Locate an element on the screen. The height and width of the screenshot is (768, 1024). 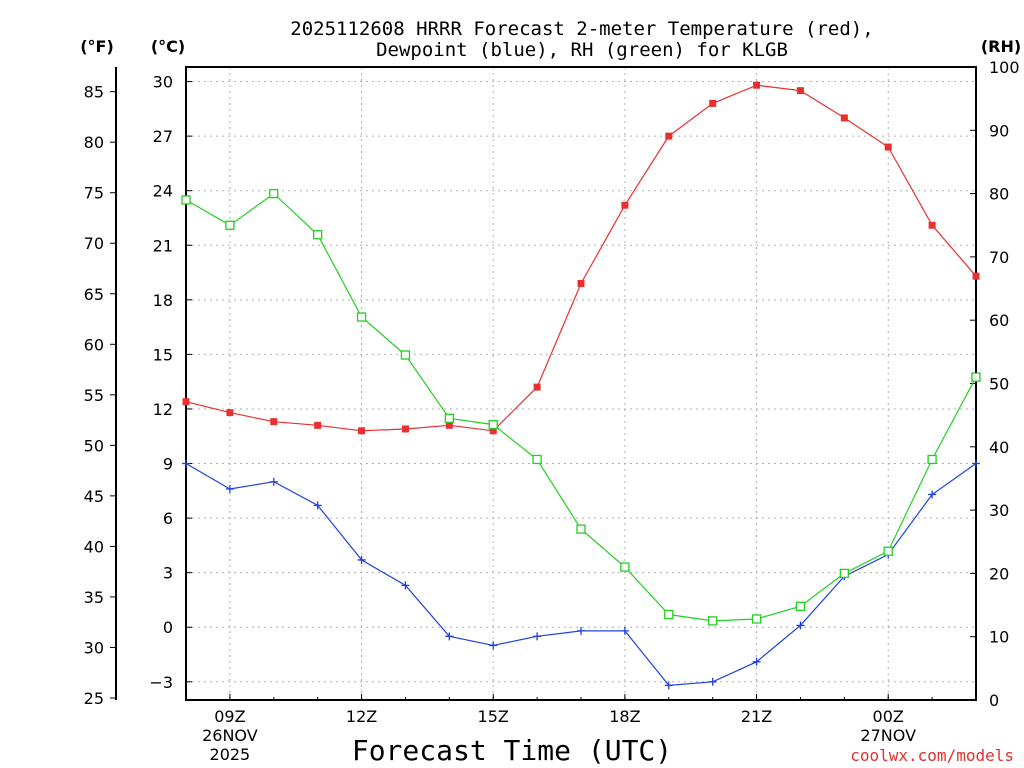
rh-tick-label: 50 is located at coordinates (999, 384).